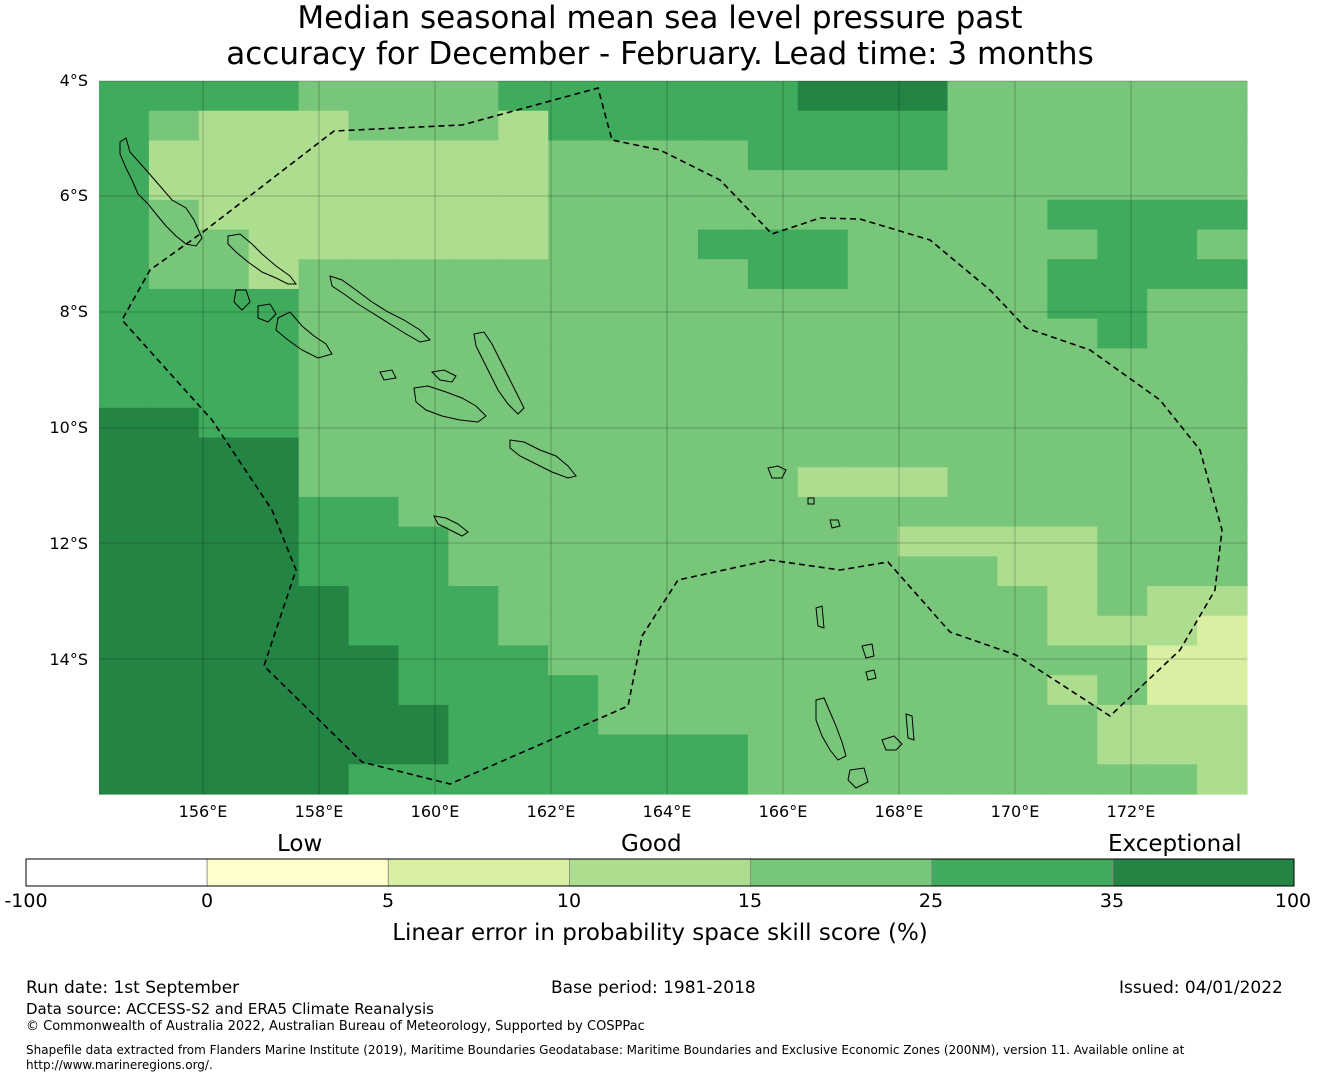  I want to click on colorbar-segment, so click(1022, 872).